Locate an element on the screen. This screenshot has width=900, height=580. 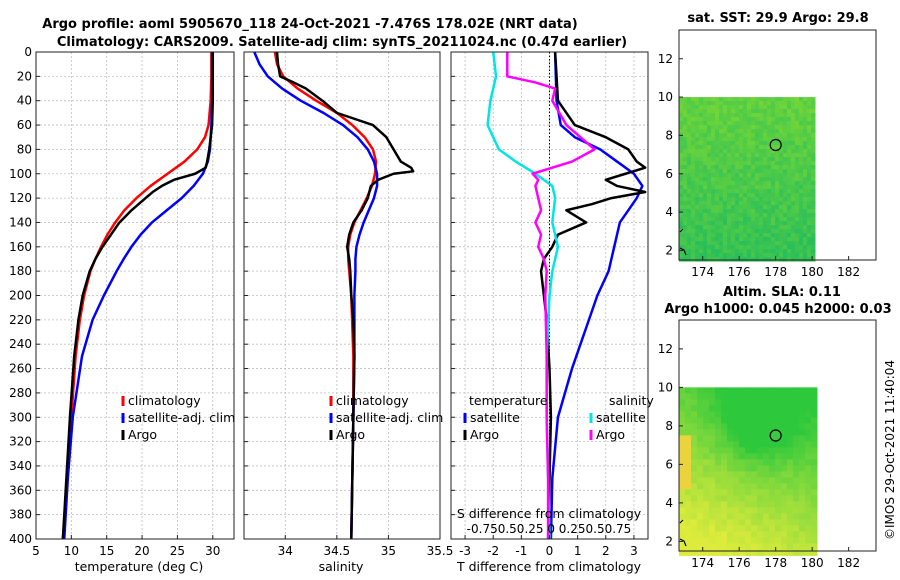
y-tick-label: 200 is located at coordinates (20, 296).